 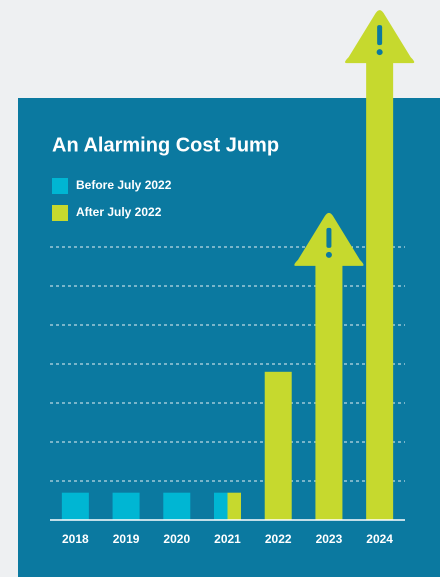 I want to click on x-tick-label: 2021, so click(x=227, y=539).